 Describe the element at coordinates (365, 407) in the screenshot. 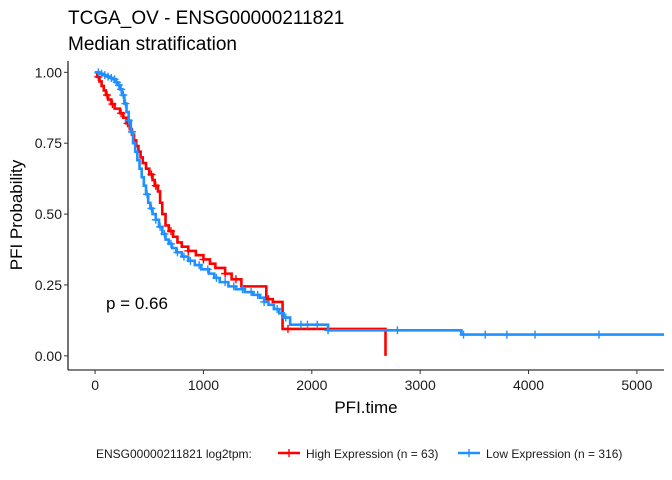

I see `x-axis-title: PFI.time` at that location.